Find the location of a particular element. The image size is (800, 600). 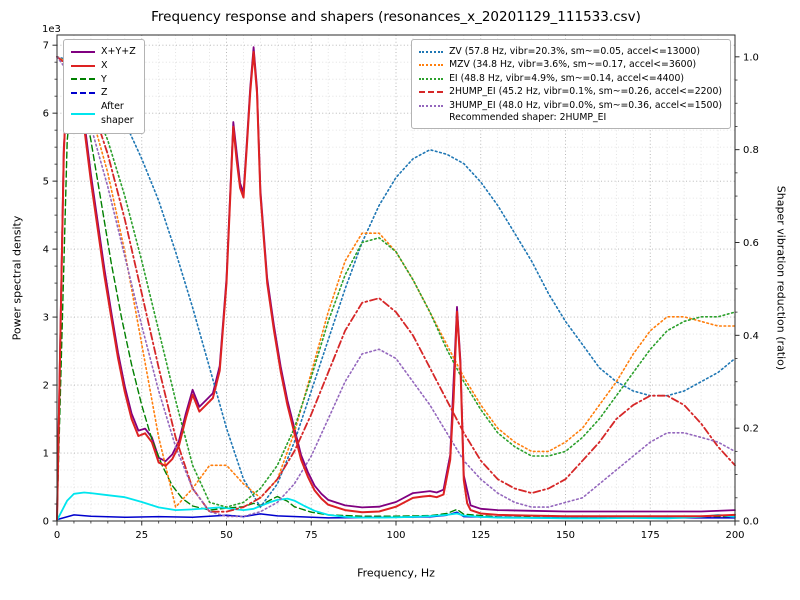

svg-text: 0.2 is located at coordinates (751, 429).